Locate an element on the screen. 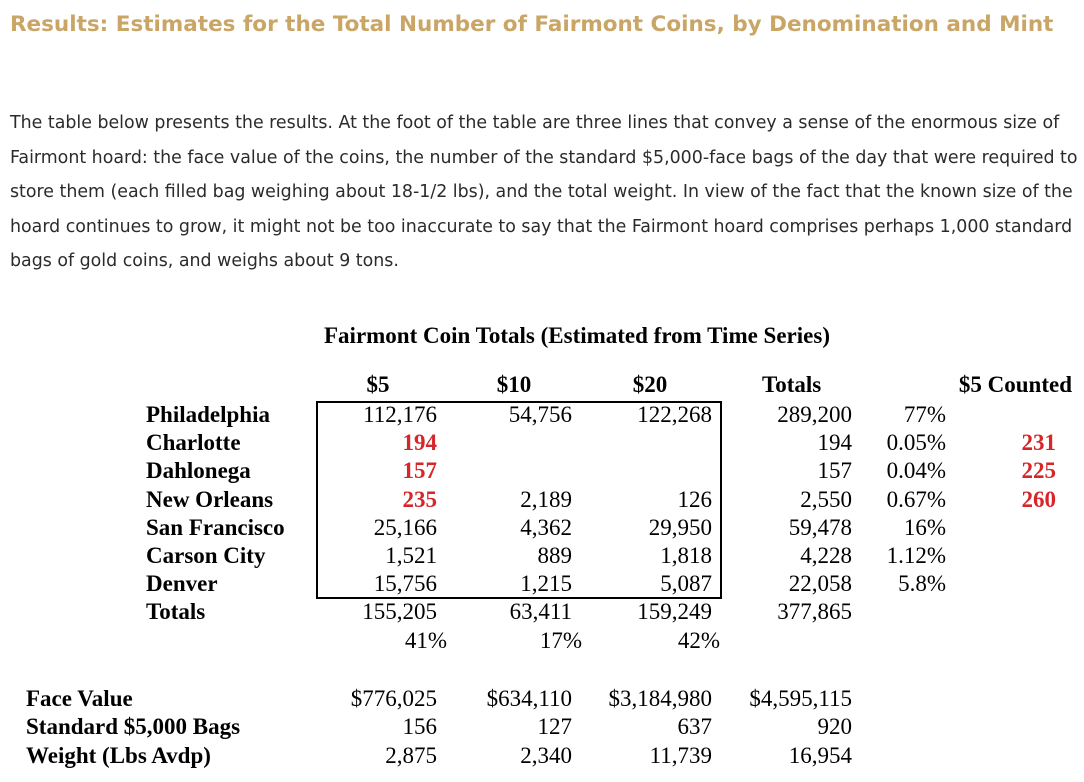  cell-percent: 0.67% is located at coordinates (916, 499).